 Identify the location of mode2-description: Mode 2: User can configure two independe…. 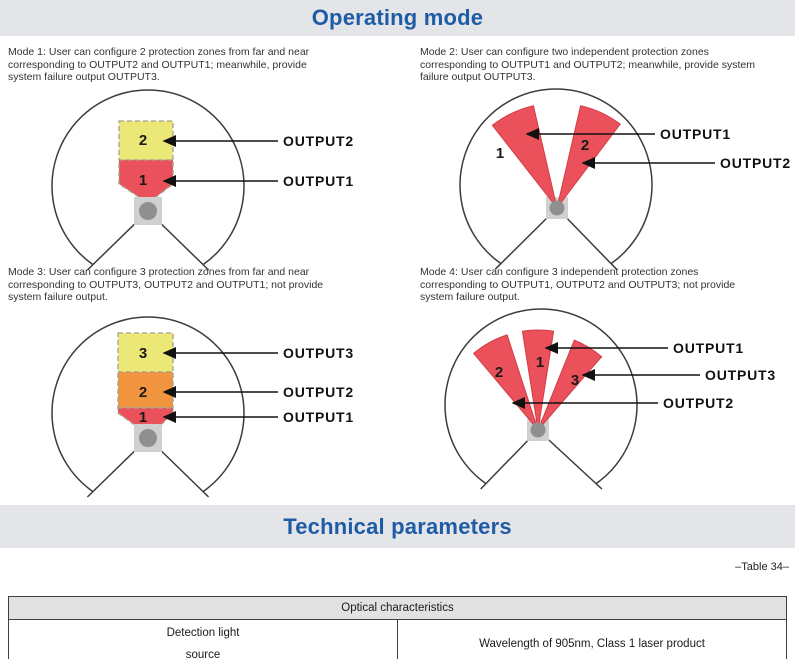
(587, 65).